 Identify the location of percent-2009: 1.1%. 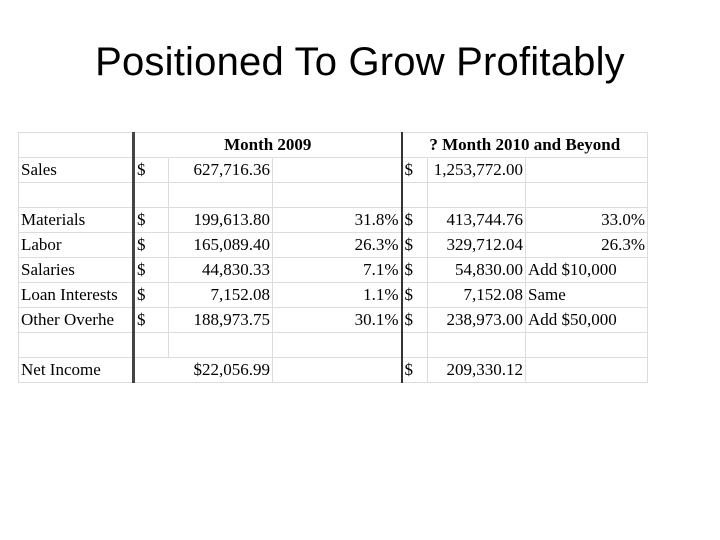
(337, 295).